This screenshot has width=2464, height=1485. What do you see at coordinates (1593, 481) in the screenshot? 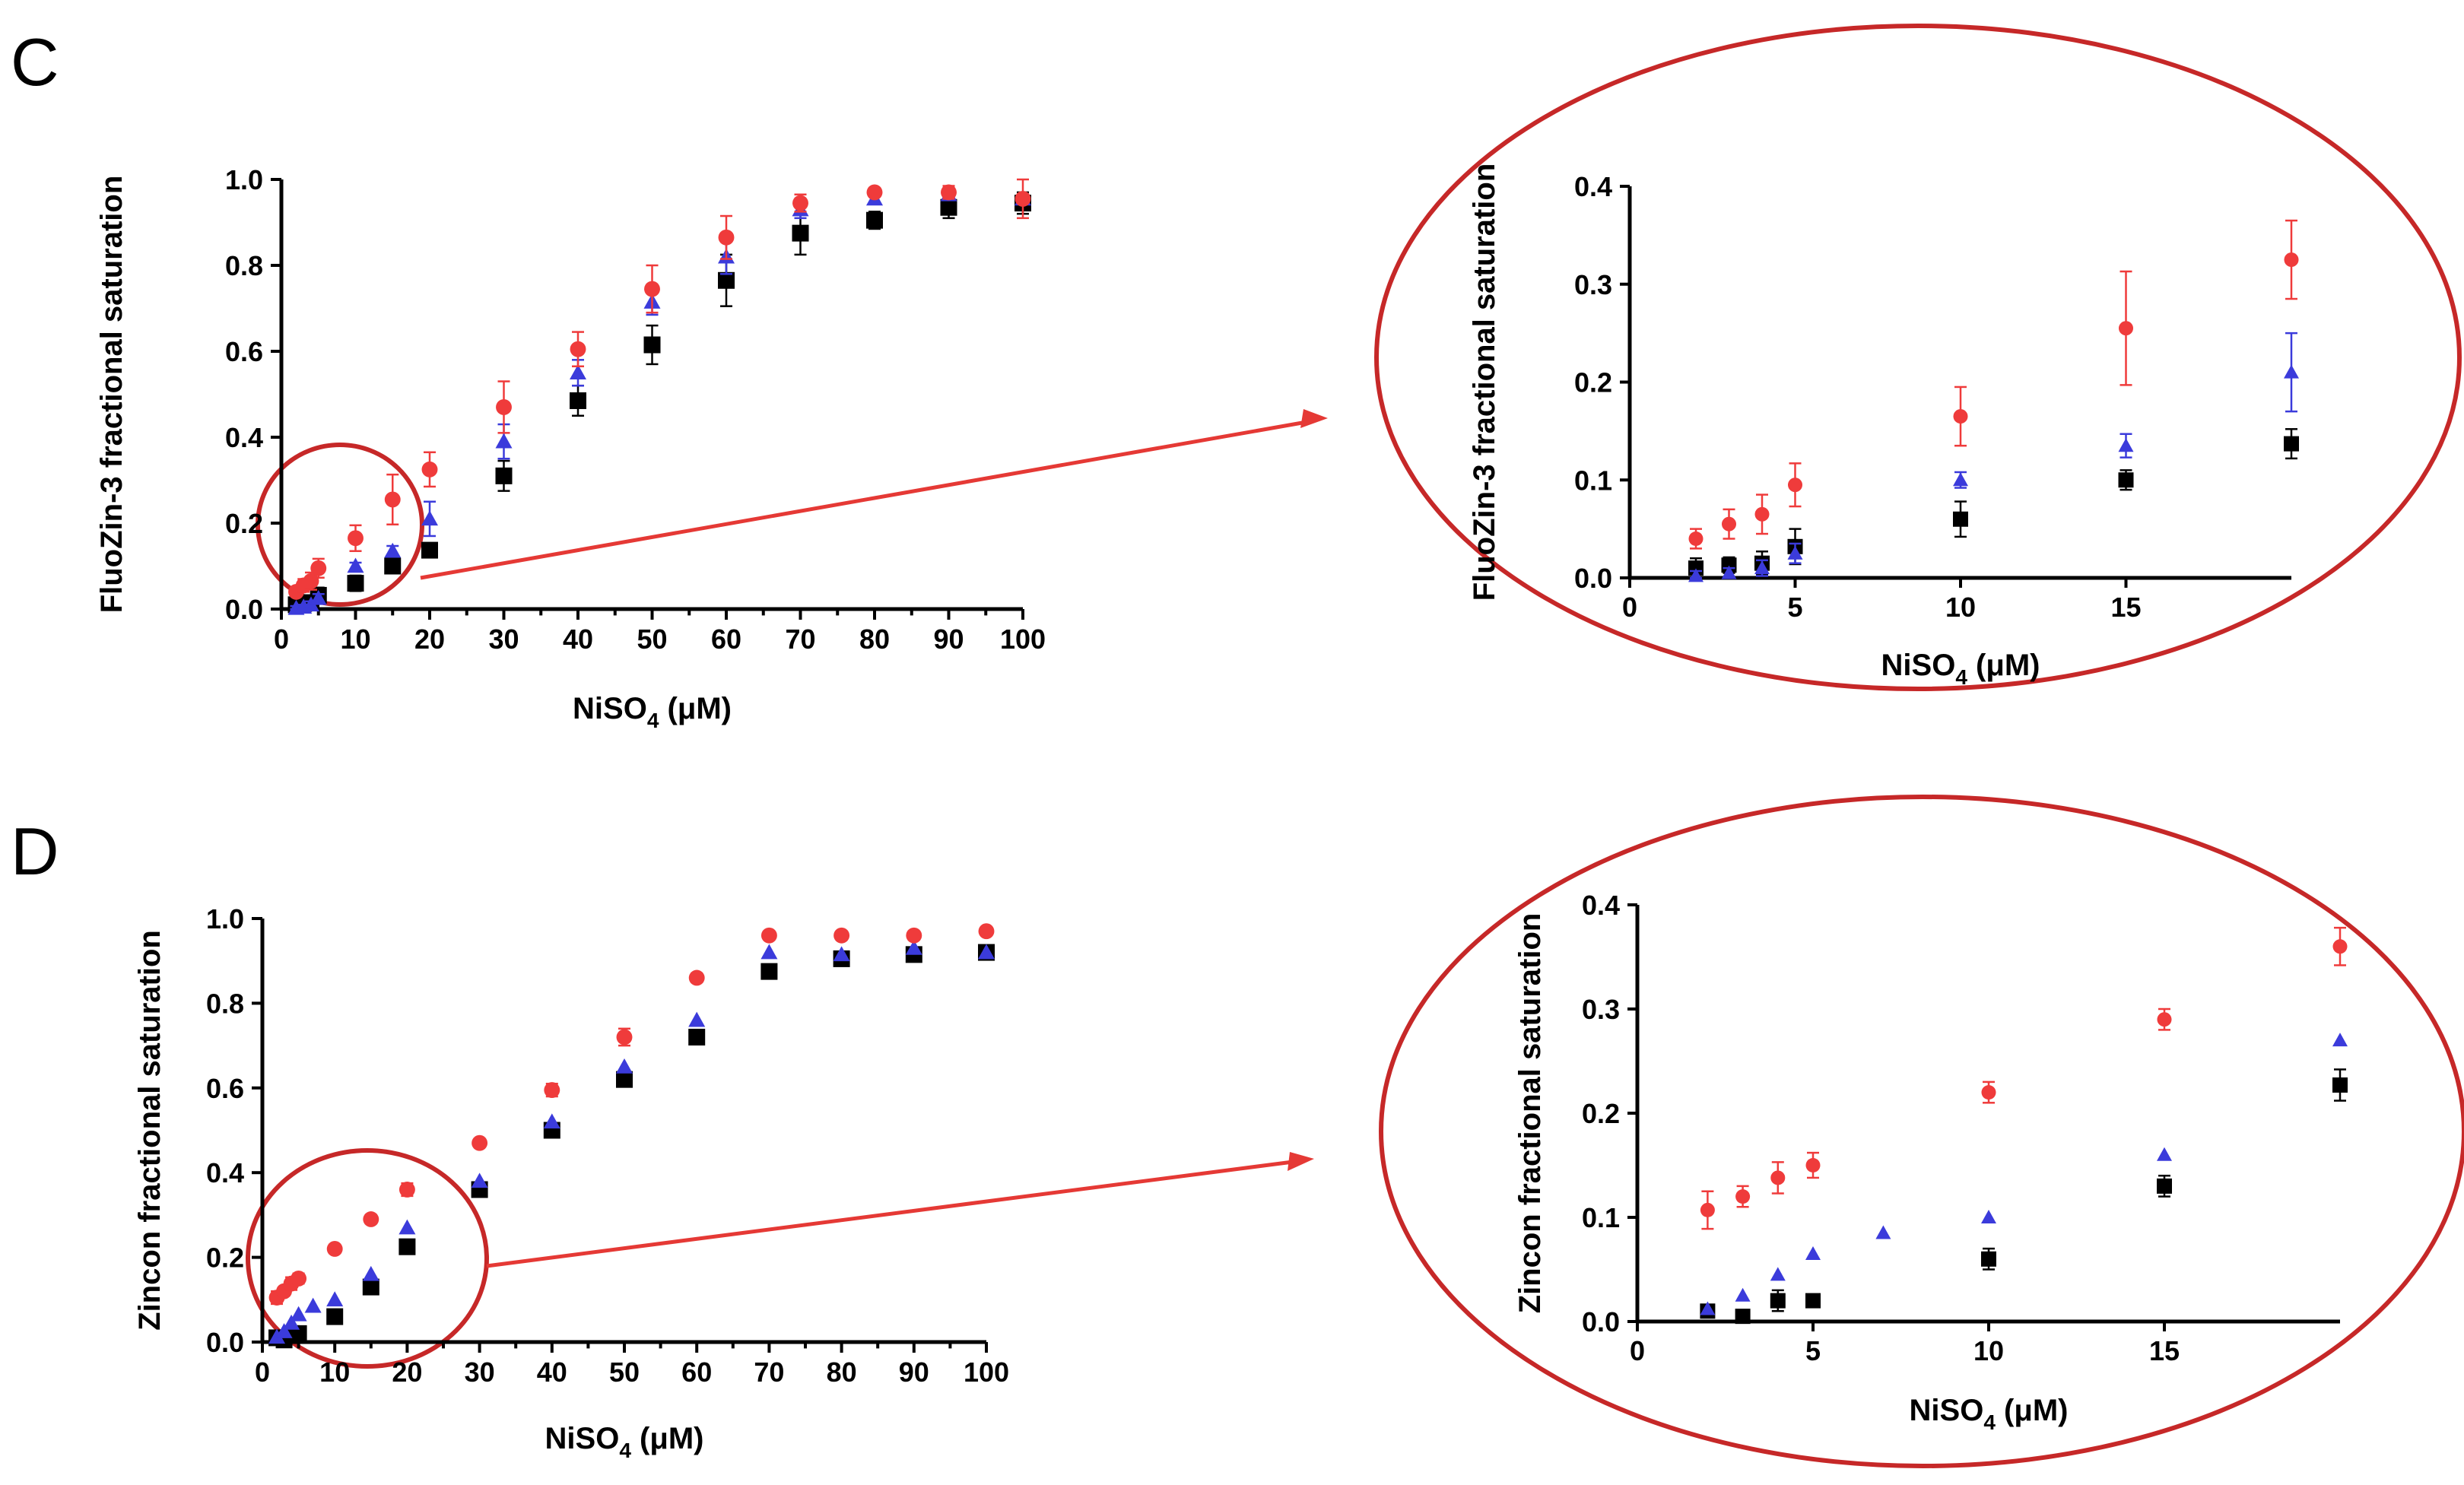
I see `y-tick-label: 0.1` at bounding box center [1593, 481].